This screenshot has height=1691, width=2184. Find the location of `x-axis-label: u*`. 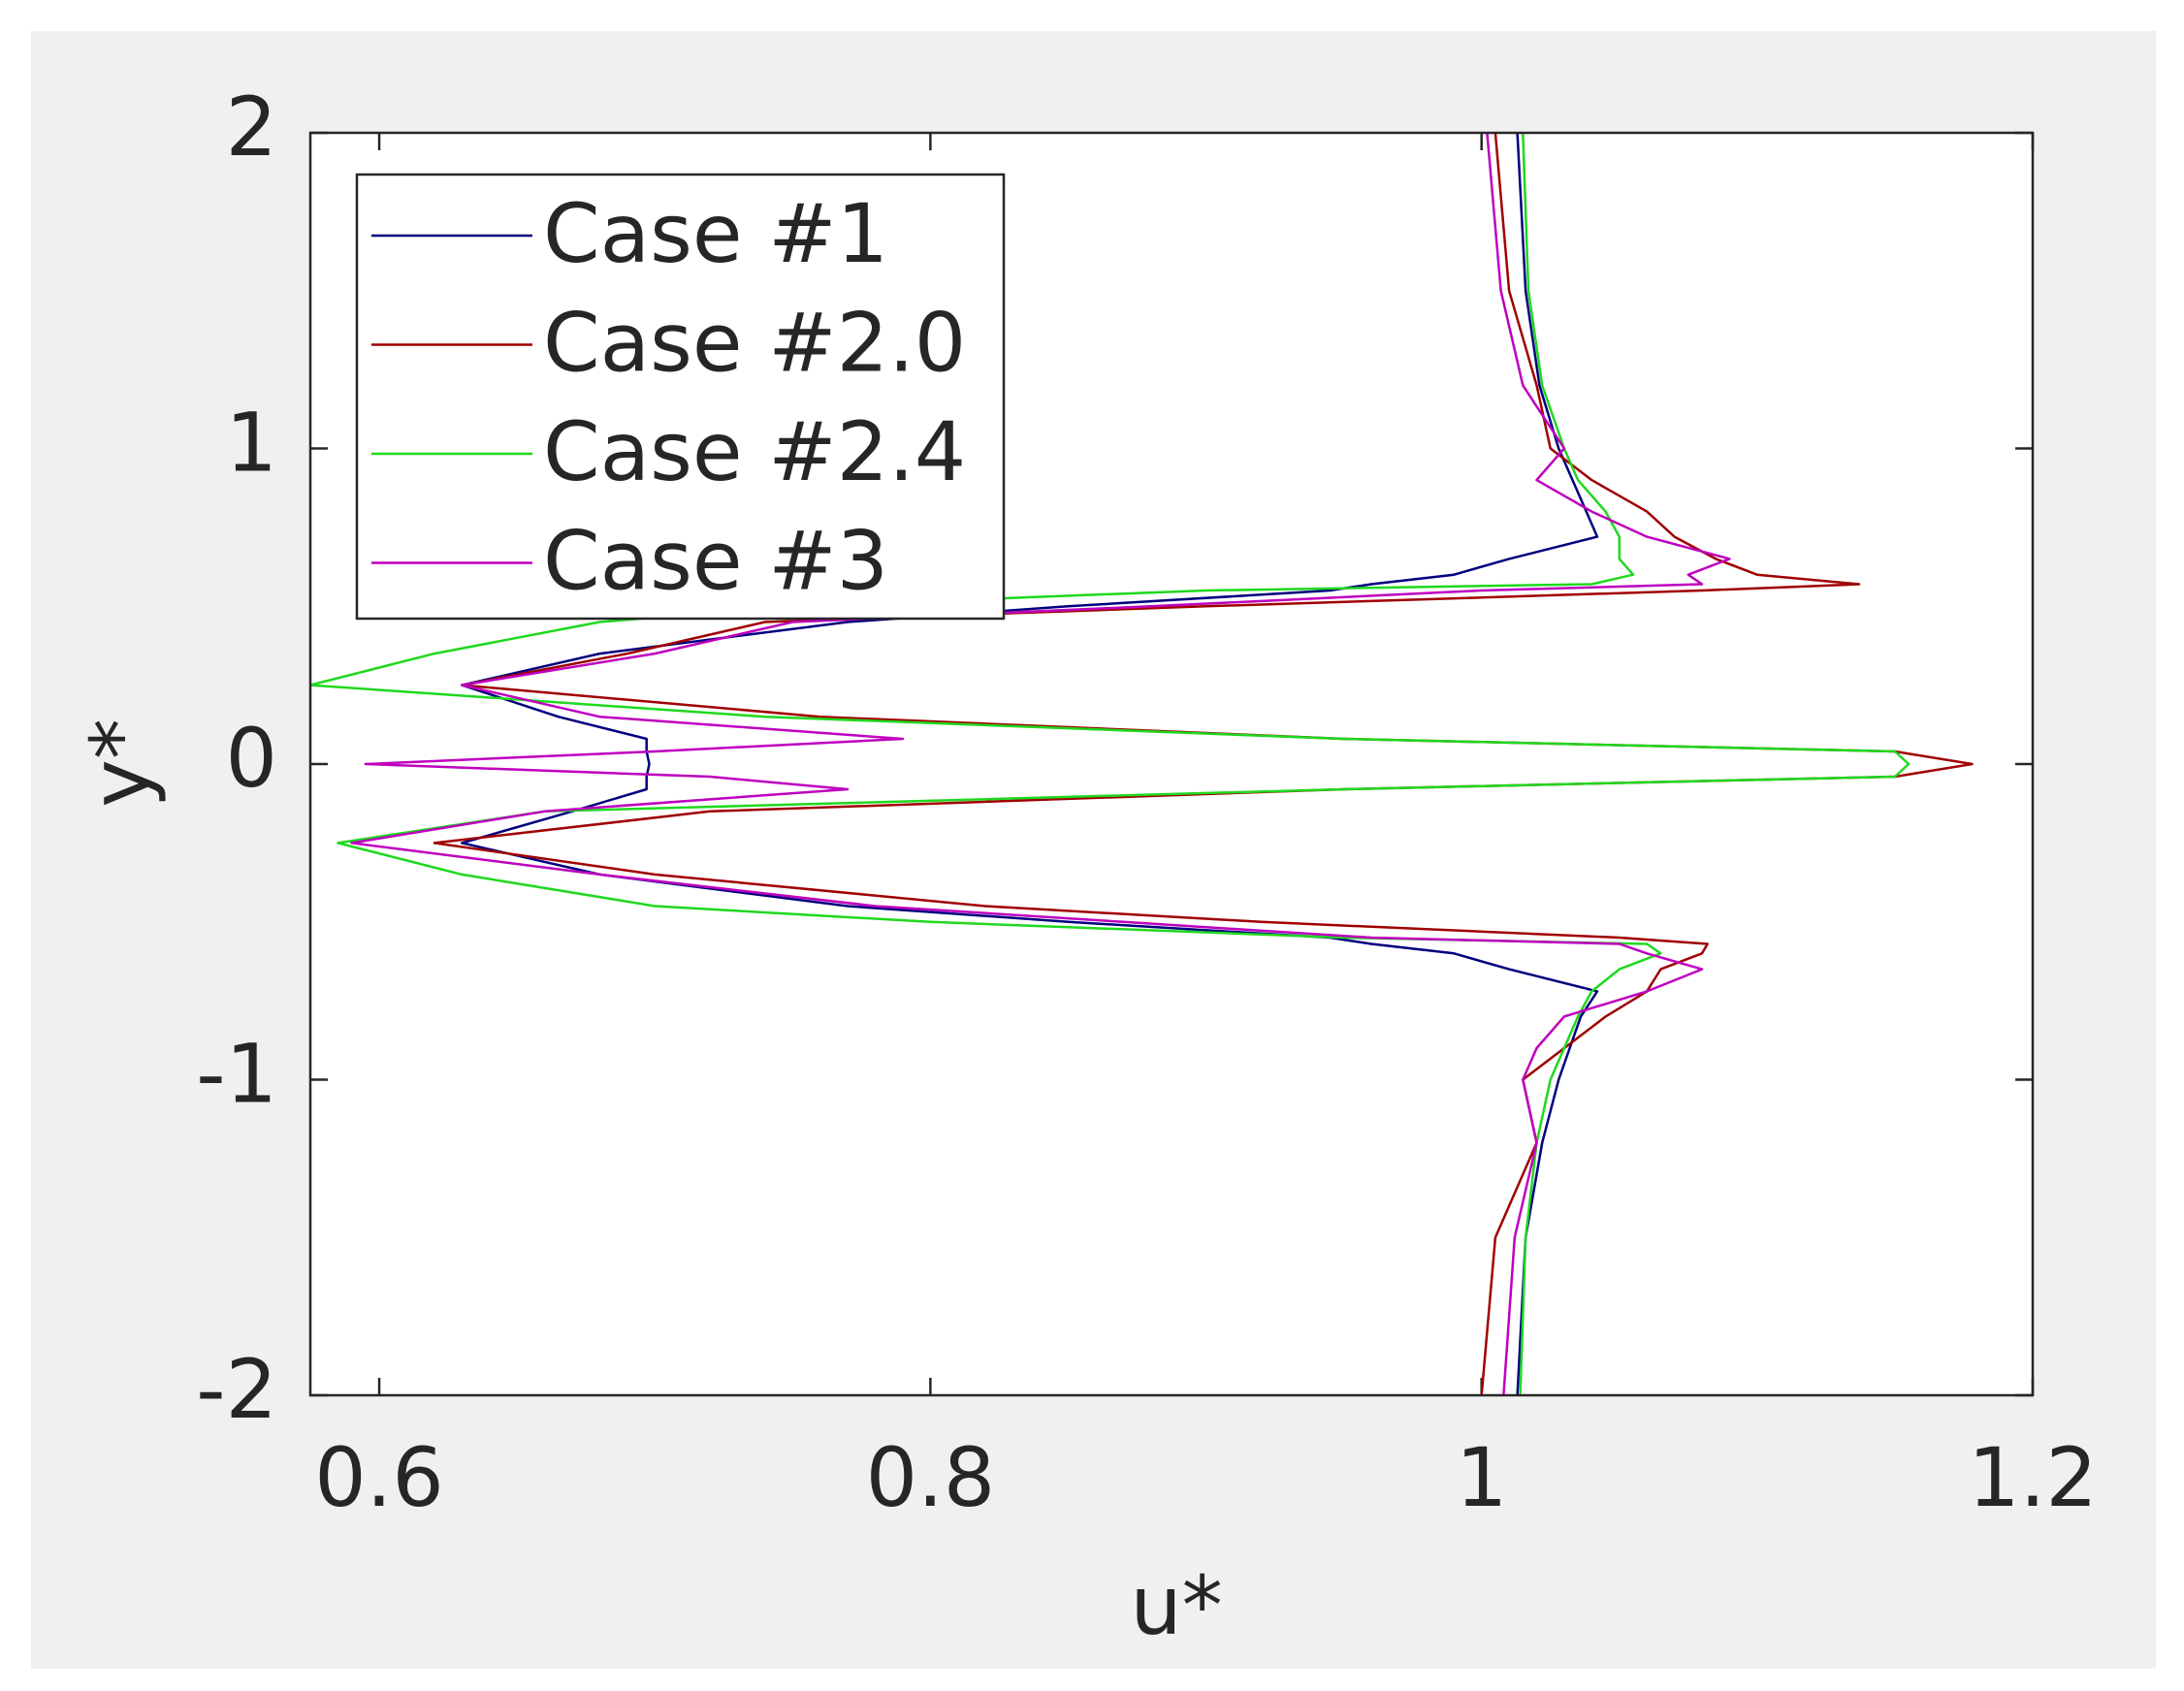

x-axis-label: u* is located at coordinates (1176, 1606).